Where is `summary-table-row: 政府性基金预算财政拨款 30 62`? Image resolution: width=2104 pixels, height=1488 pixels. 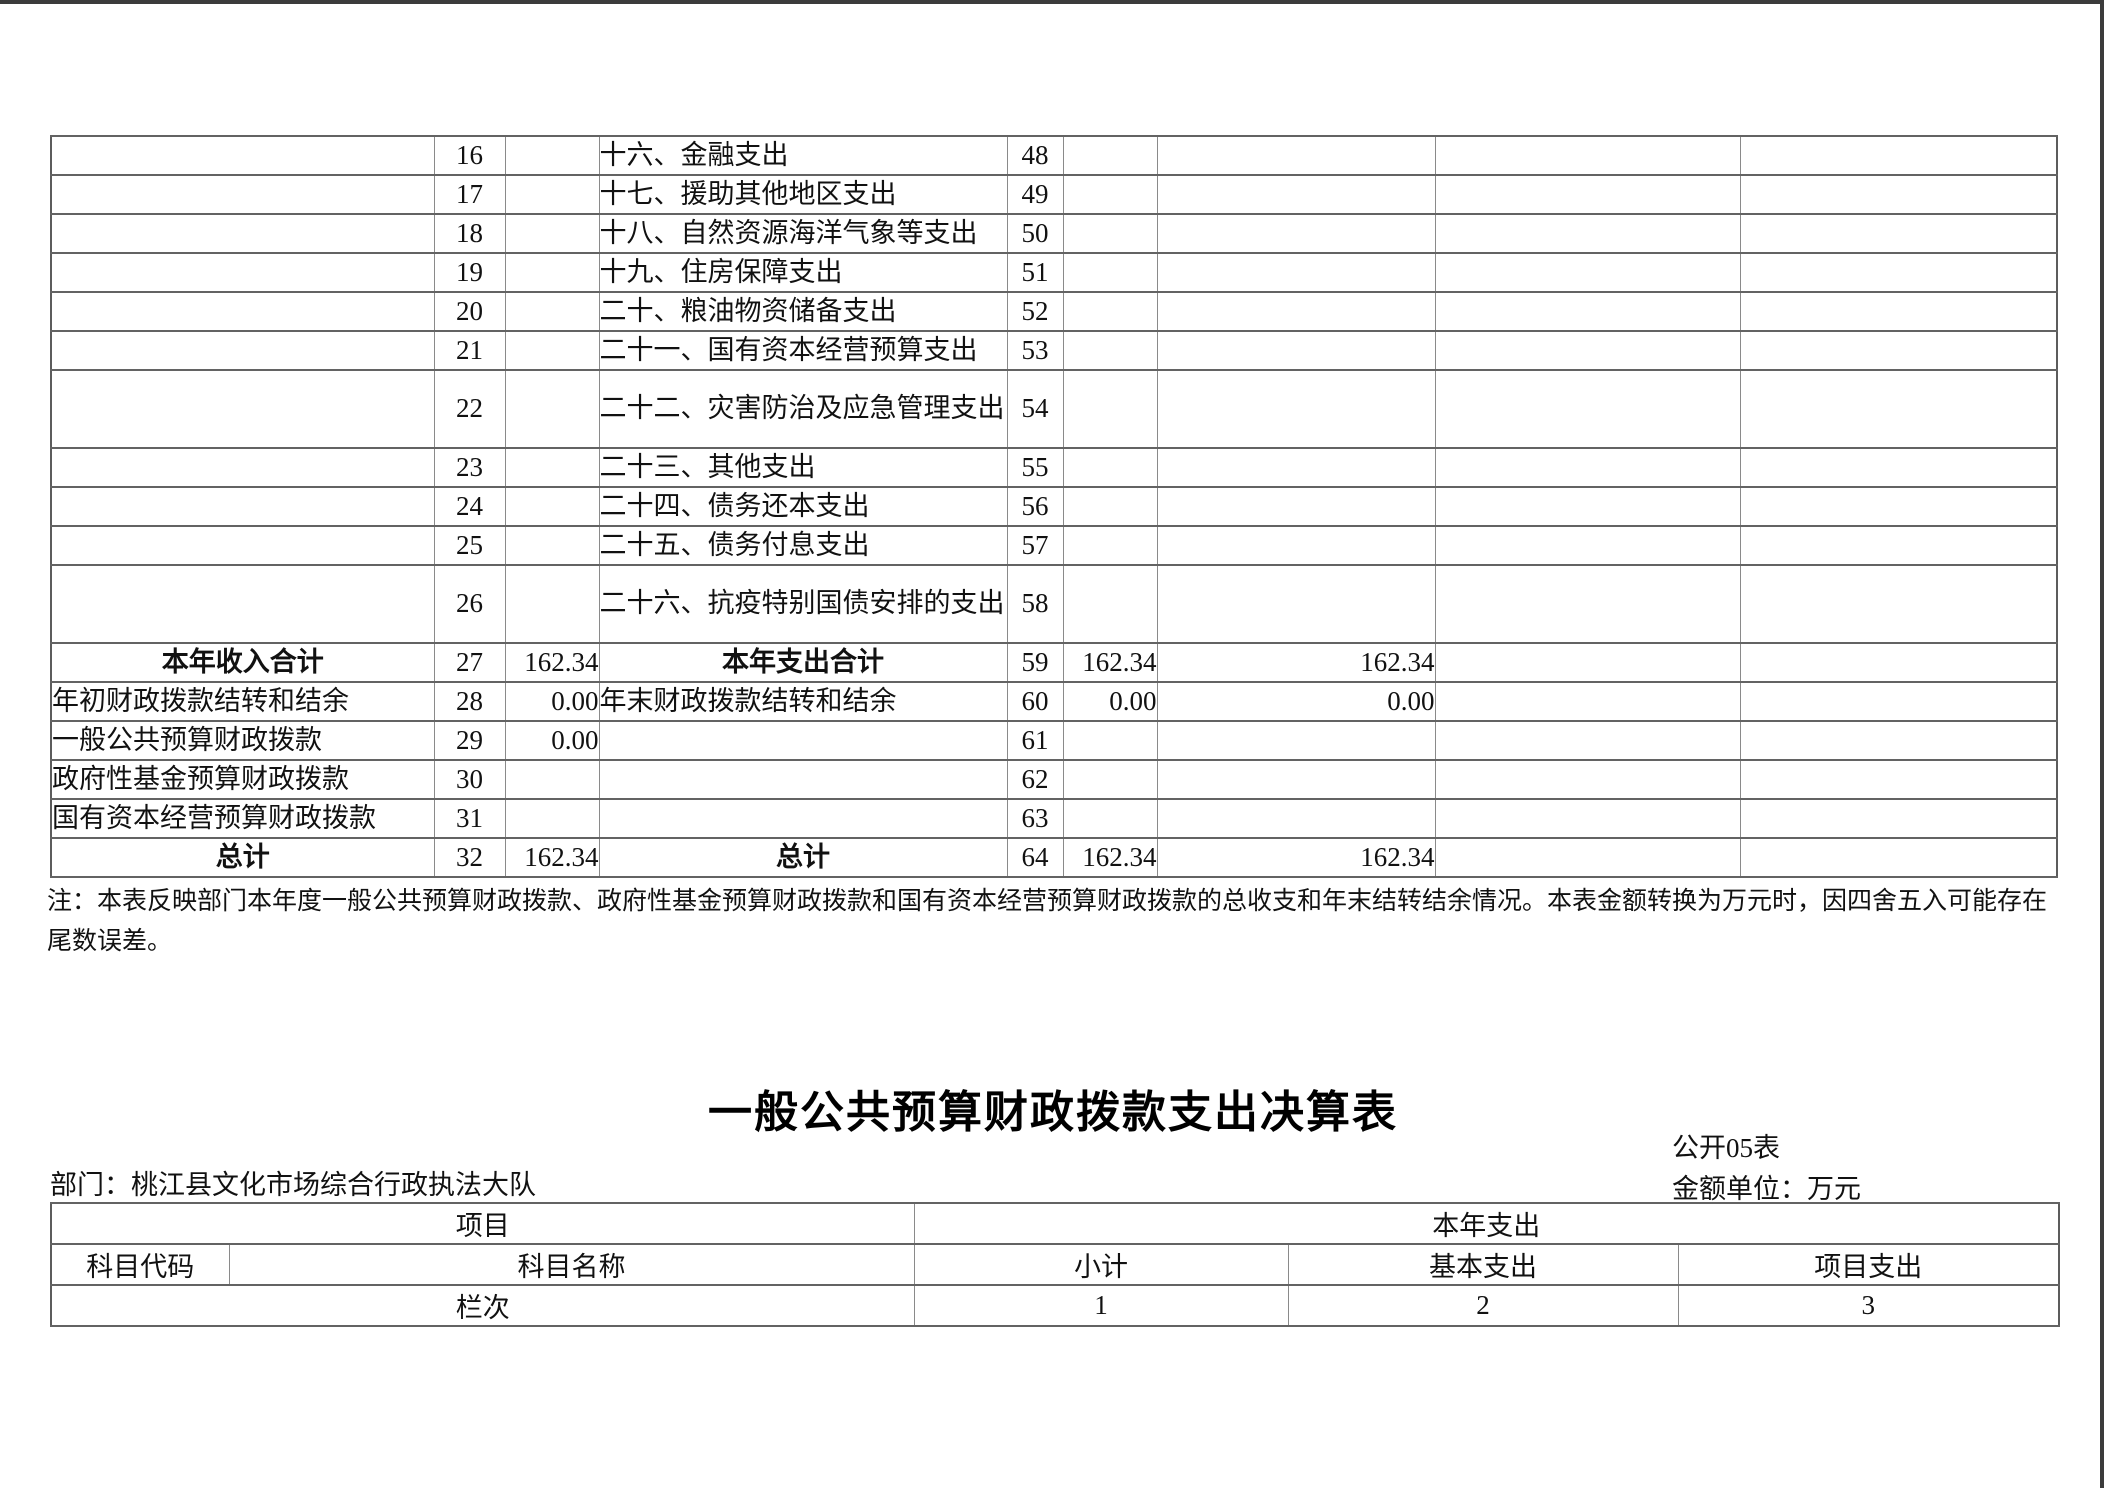
summary-table-row: 政府性基金预算财政拨款 30 62 is located at coordinates (1054, 779).